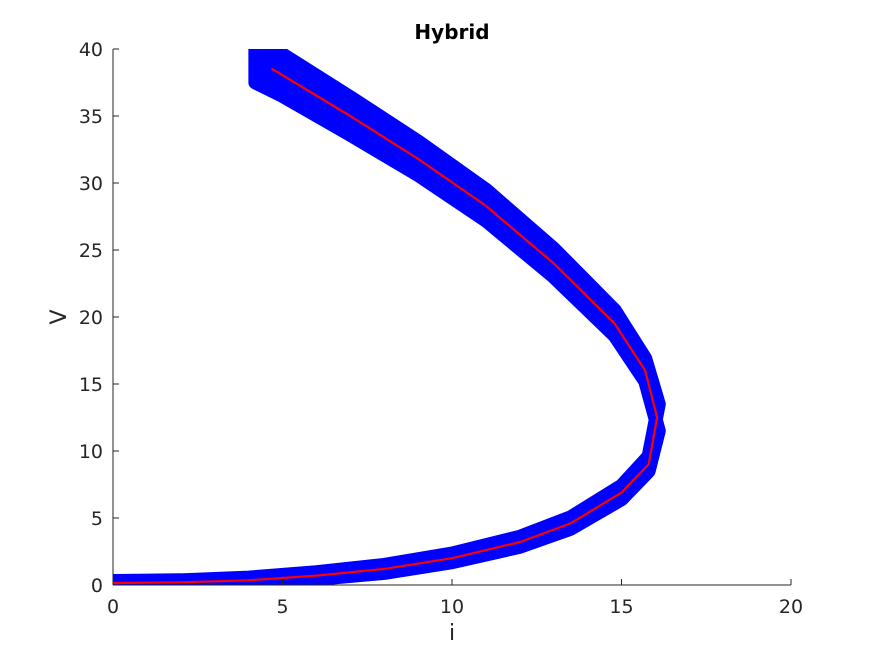 This screenshot has width=875, height=656. What do you see at coordinates (113, 607) in the screenshot?
I see `x-tick-label: 0` at bounding box center [113, 607].